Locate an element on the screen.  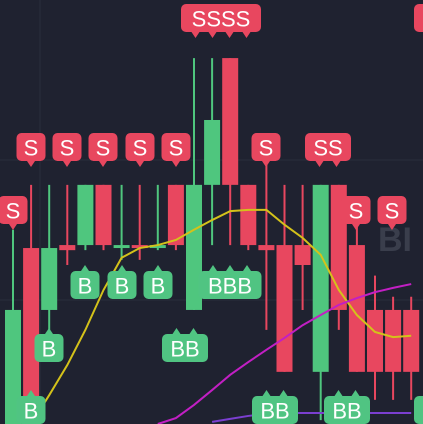
watermark: BI is located at coordinates (395, 240).